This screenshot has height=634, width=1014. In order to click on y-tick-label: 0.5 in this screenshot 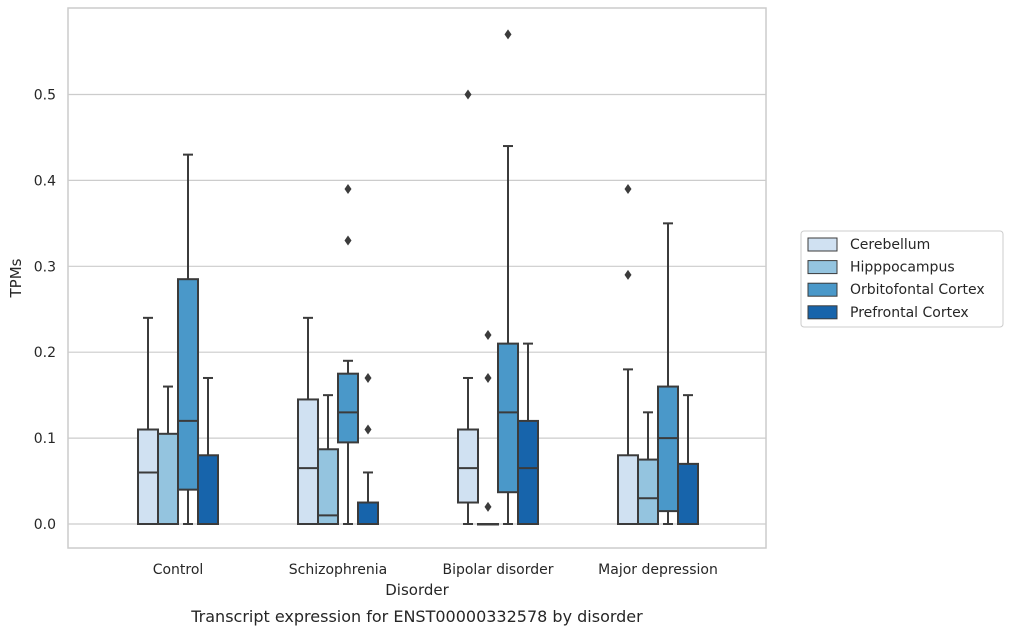, I will do `click(45, 96)`.